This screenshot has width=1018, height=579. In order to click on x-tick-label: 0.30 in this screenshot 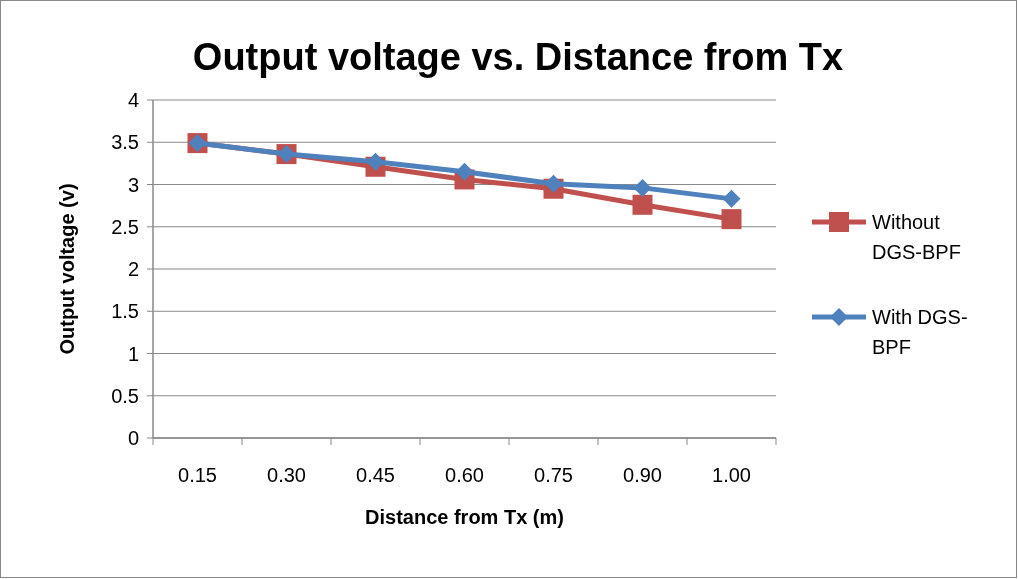, I will do `click(286, 475)`.